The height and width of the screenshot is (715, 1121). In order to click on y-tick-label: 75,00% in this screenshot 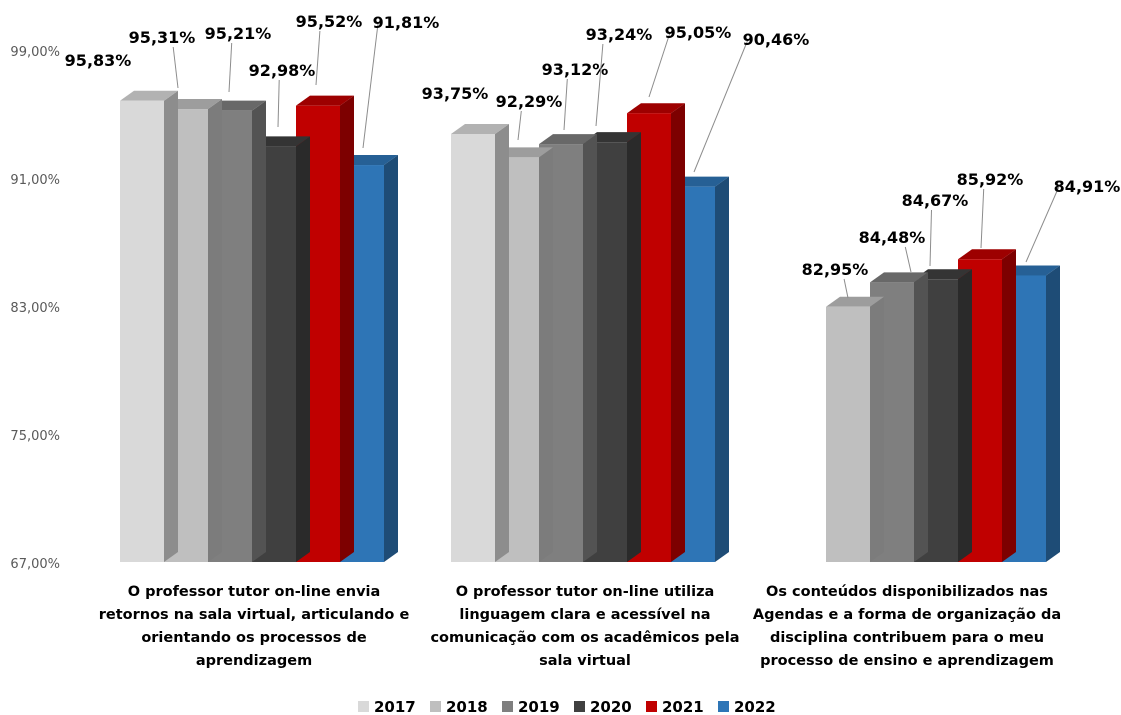, I will do `click(35, 436)`.